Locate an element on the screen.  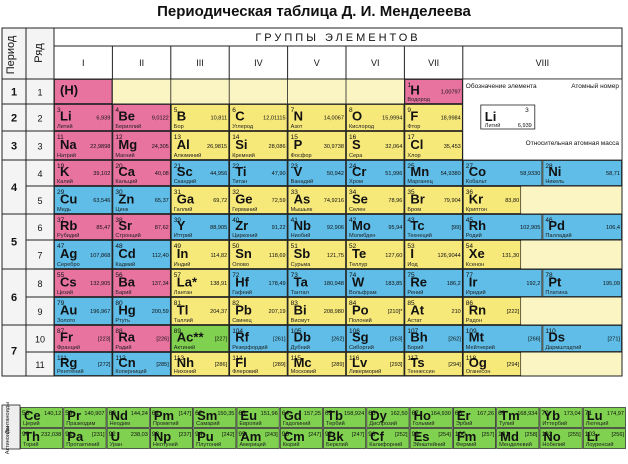
element-symbol: Zn is located at coordinates (126, 198).